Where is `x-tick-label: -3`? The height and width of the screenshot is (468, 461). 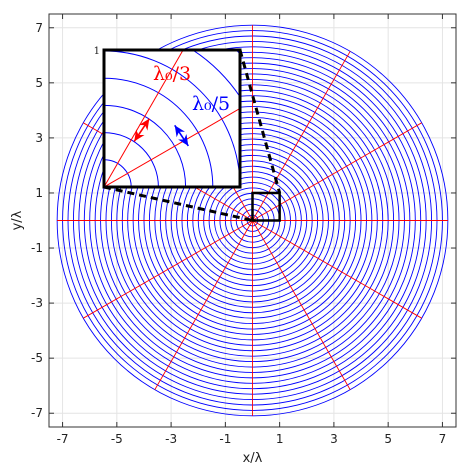 x-tick-label: -3 is located at coordinates (171, 439).